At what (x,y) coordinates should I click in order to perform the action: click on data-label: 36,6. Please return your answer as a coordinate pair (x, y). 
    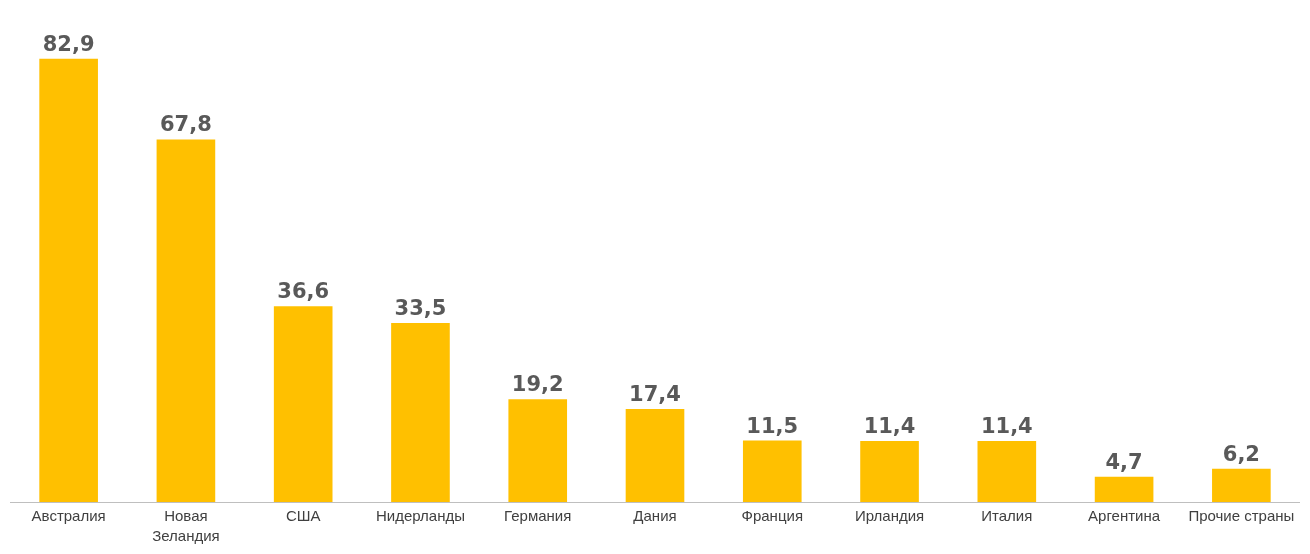
    Looking at the image, I should click on (303, 291).